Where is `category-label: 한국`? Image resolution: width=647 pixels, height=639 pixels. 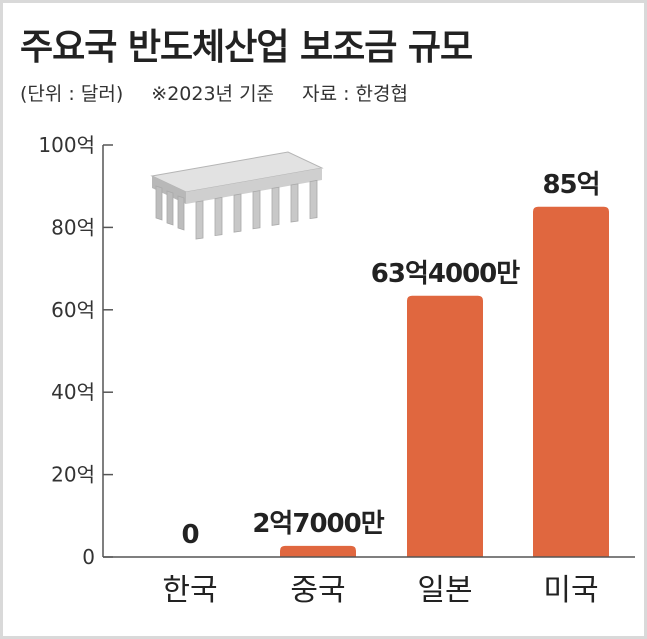
category-label: 한국 is located at coordinates (189, 590).